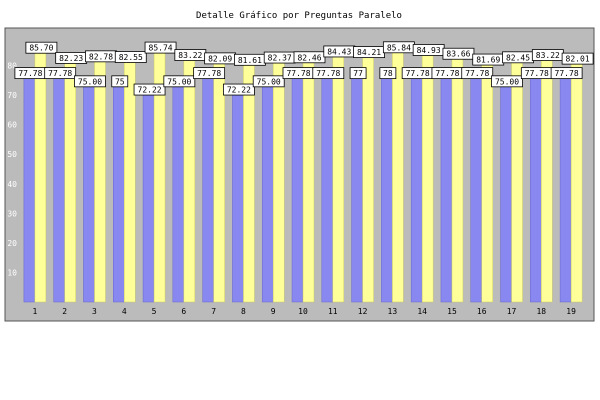 The width and height of the screenshot is (600, 400). I want to click on data-label: 85.84, so click(399, 47).